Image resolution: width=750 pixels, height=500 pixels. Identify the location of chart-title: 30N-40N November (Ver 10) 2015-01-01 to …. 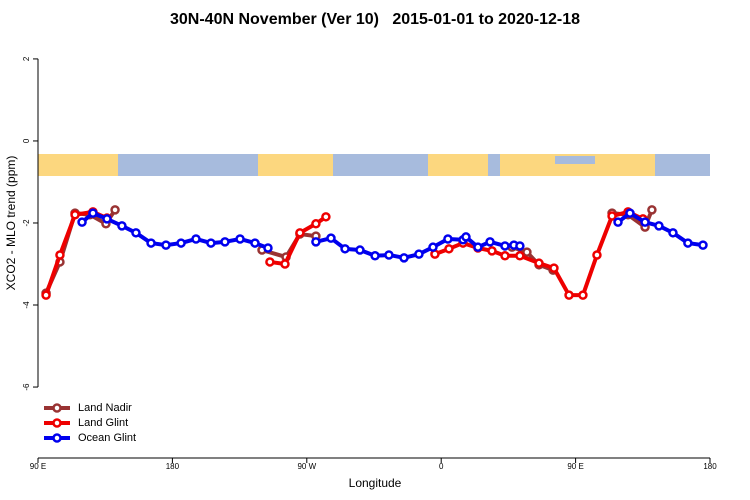
(375, 19).